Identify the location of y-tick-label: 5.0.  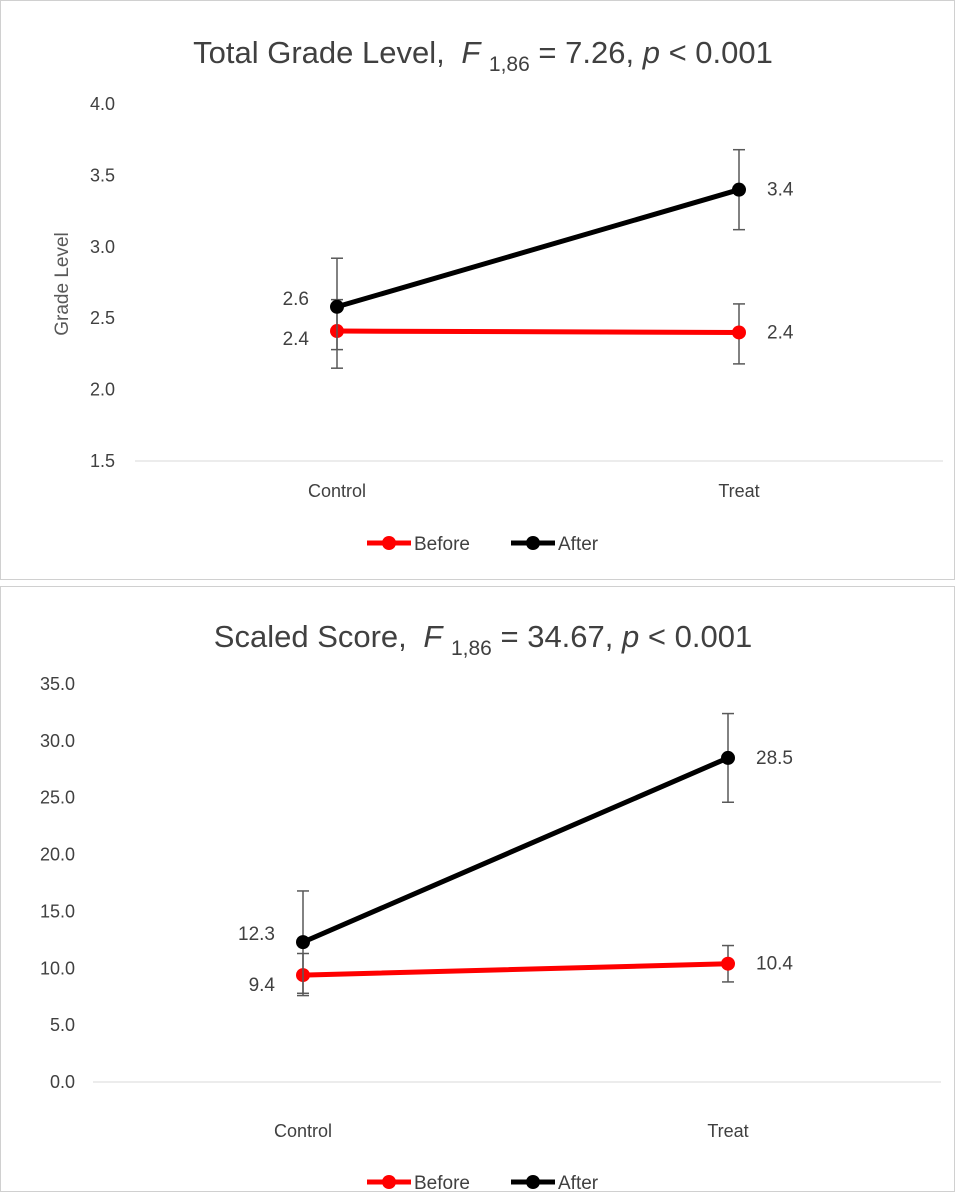
(62, 1025).